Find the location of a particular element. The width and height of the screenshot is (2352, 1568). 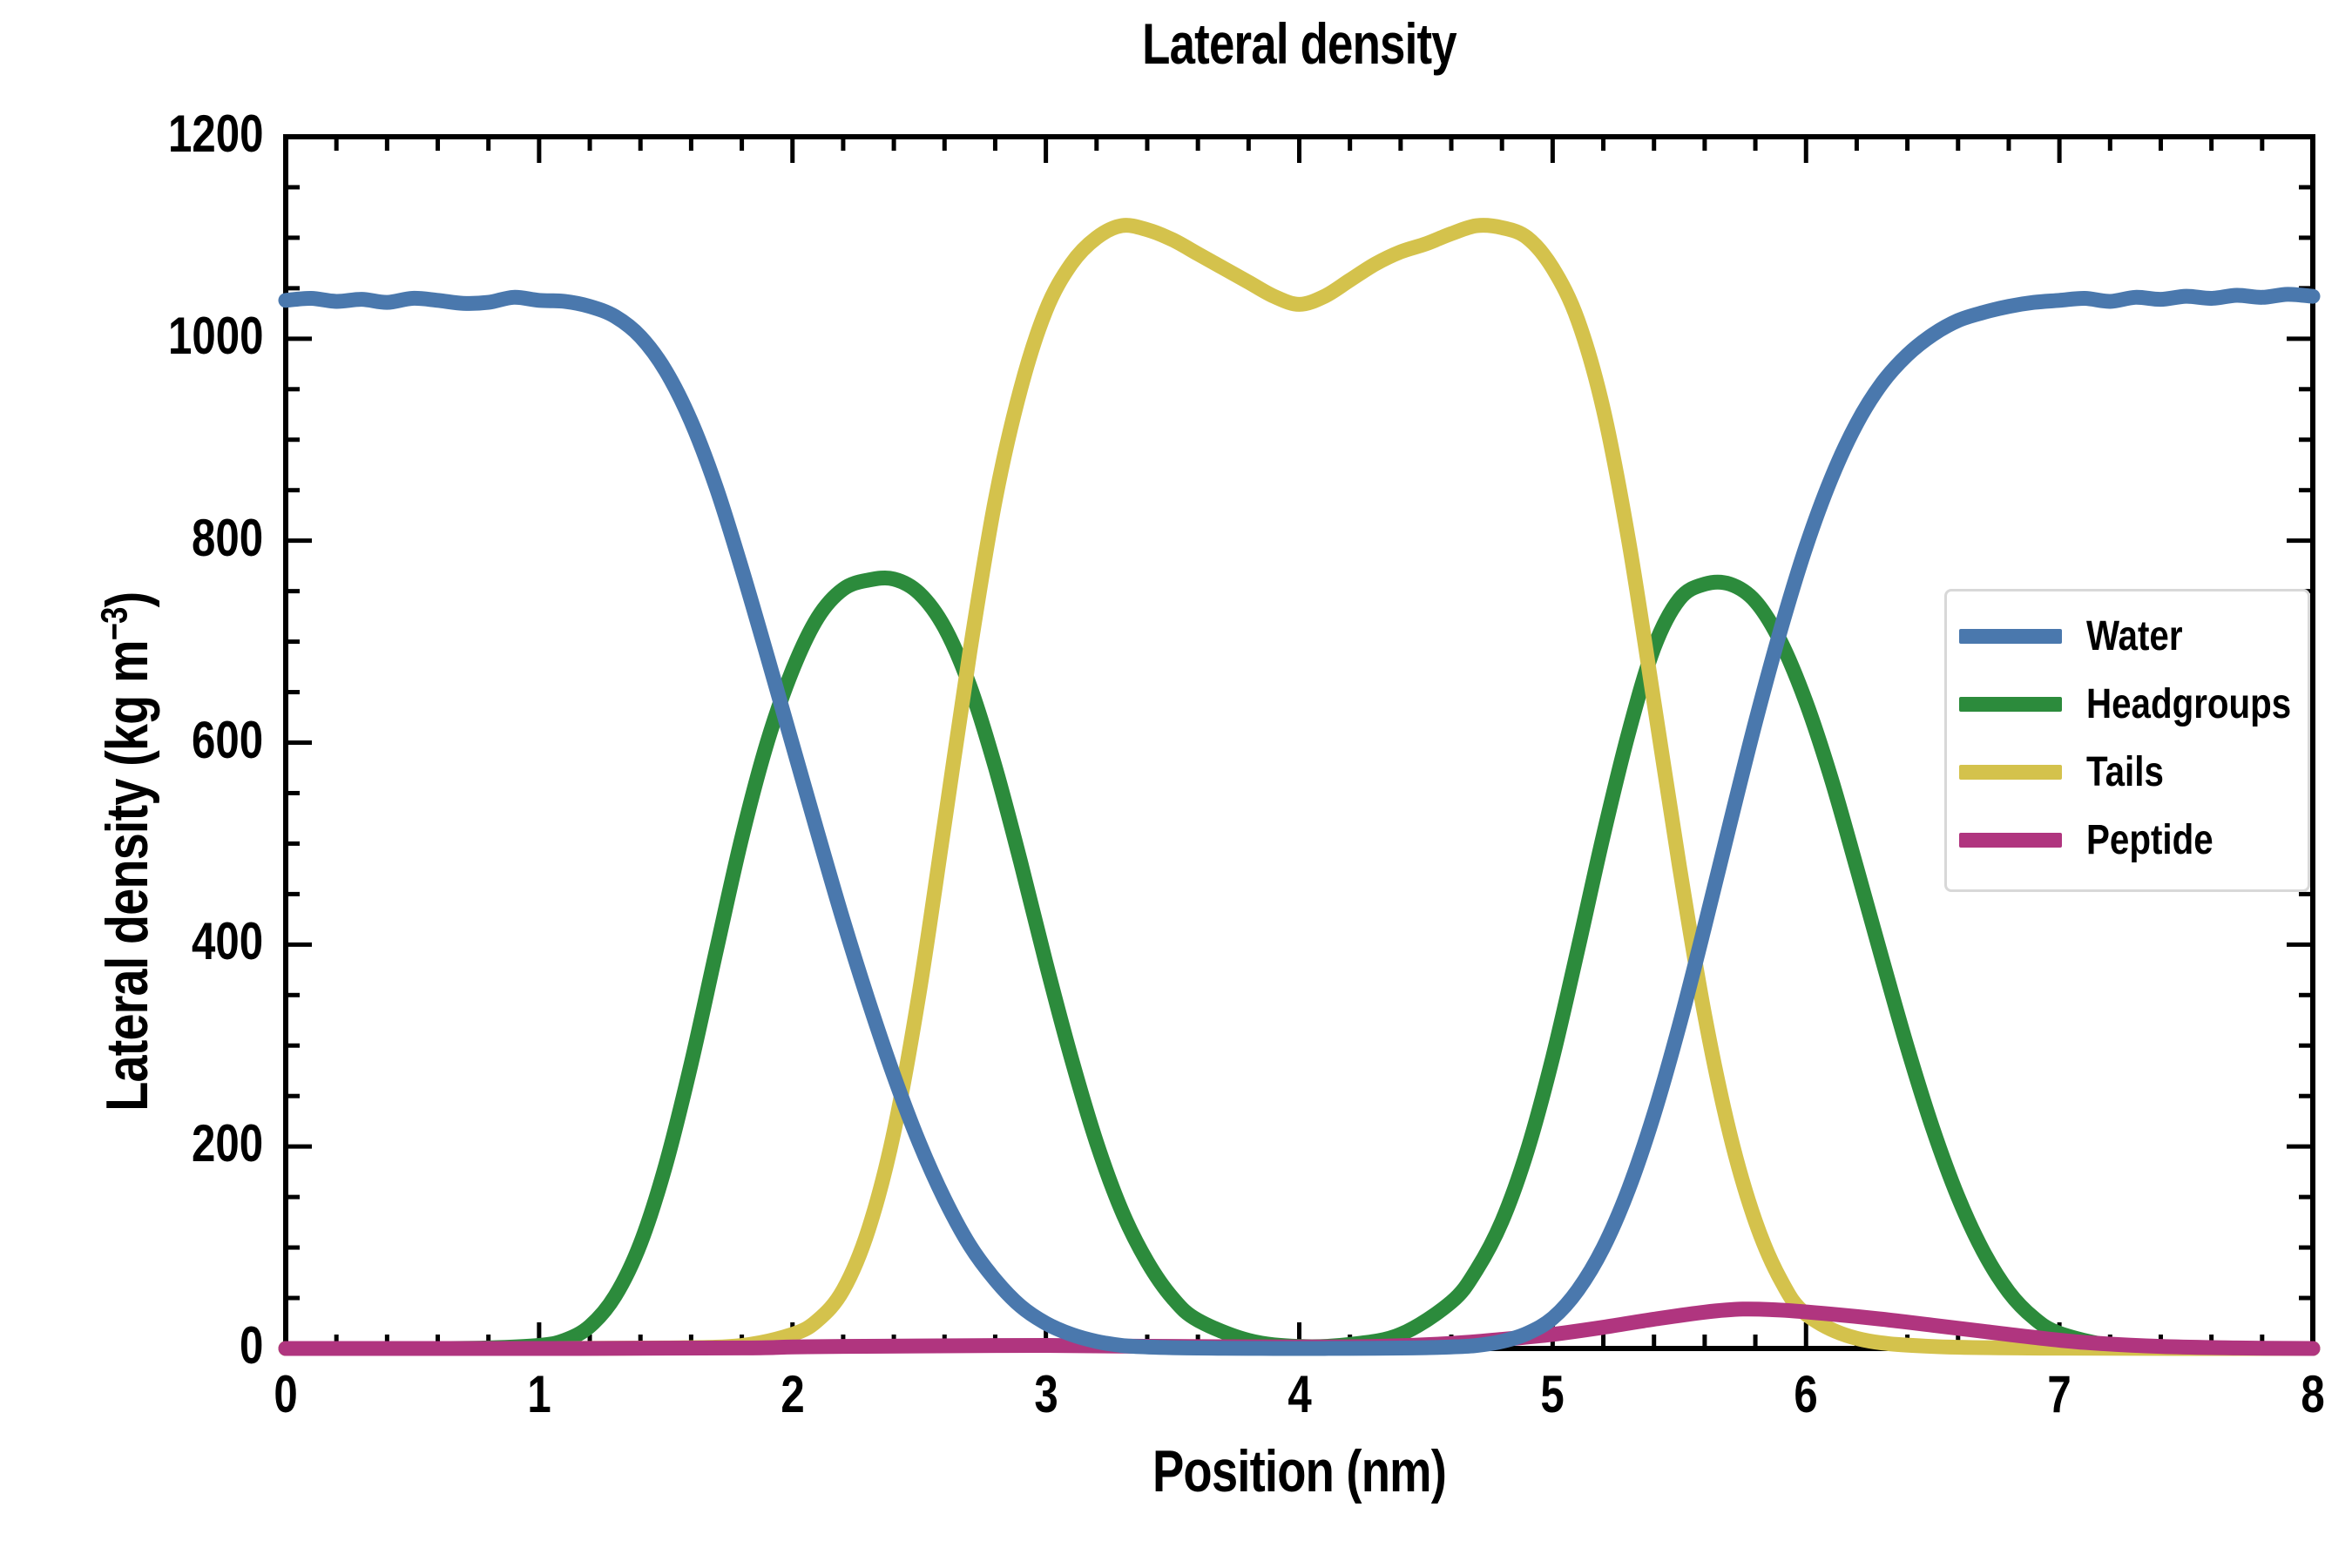

chart-title: Lateral density is located at coordinates (1299, 44).